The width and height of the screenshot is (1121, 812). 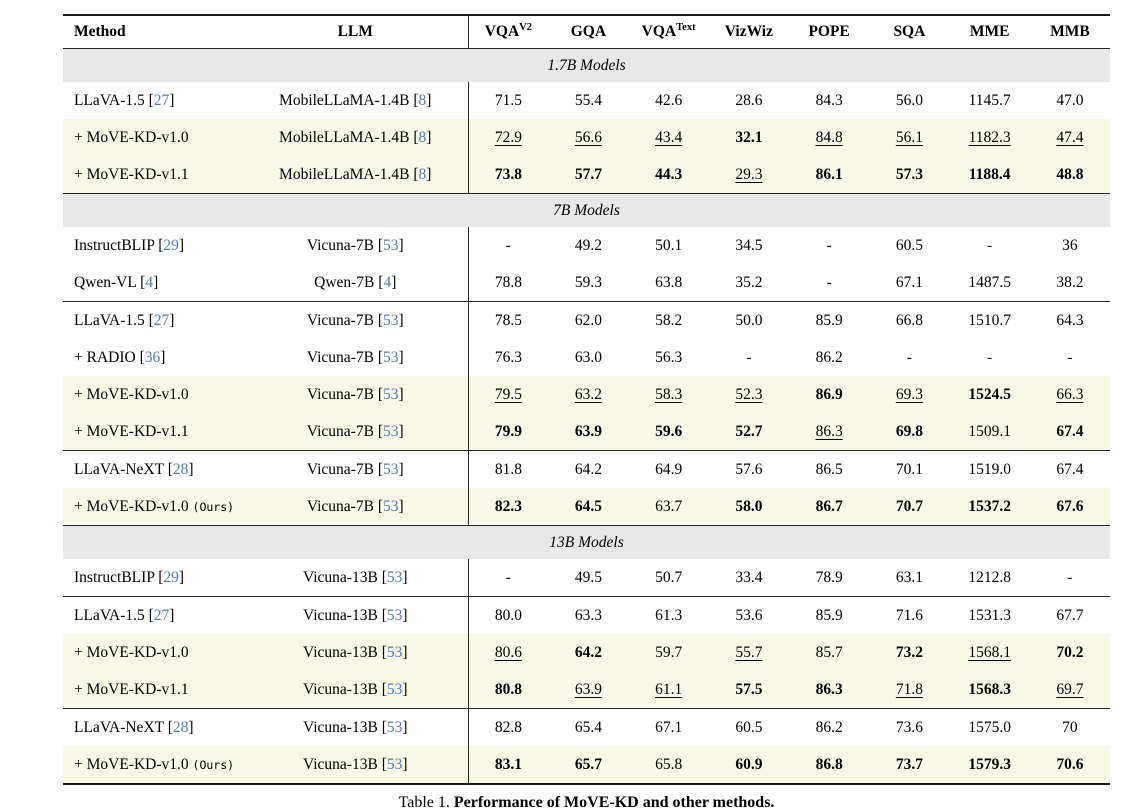 What do you see at coordinates (588, 320) in the screenshot?
I see `value-cell: 62.0` at bounding box center [588, 320].